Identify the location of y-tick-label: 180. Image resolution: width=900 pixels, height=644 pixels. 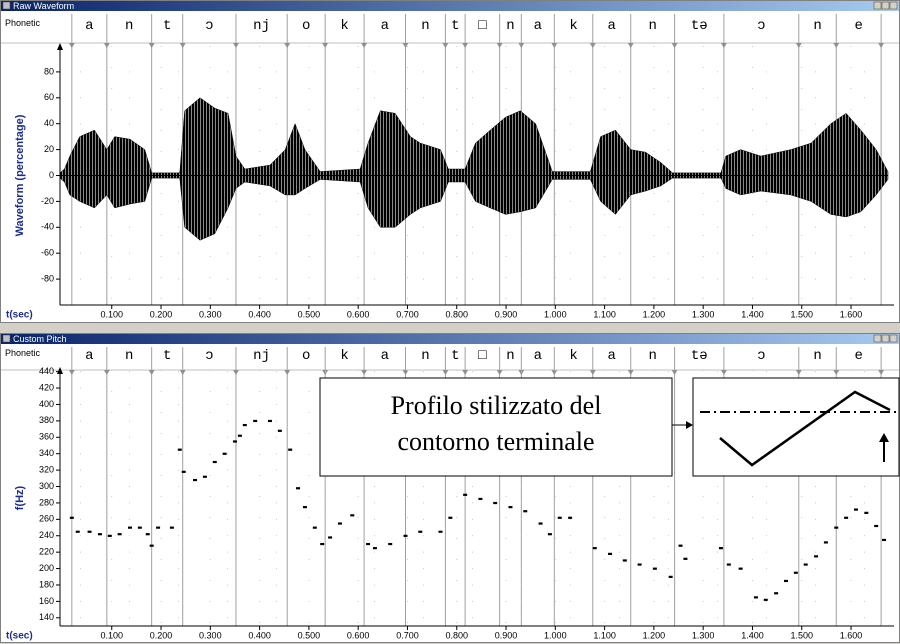
(46, 584).